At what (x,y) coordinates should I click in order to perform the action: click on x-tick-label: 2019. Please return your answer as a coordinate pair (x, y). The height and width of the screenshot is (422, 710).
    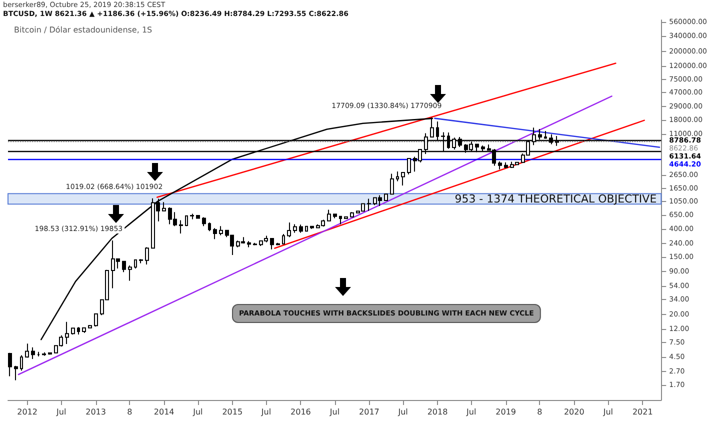
    Looking at the image, I should click on (506, 412).